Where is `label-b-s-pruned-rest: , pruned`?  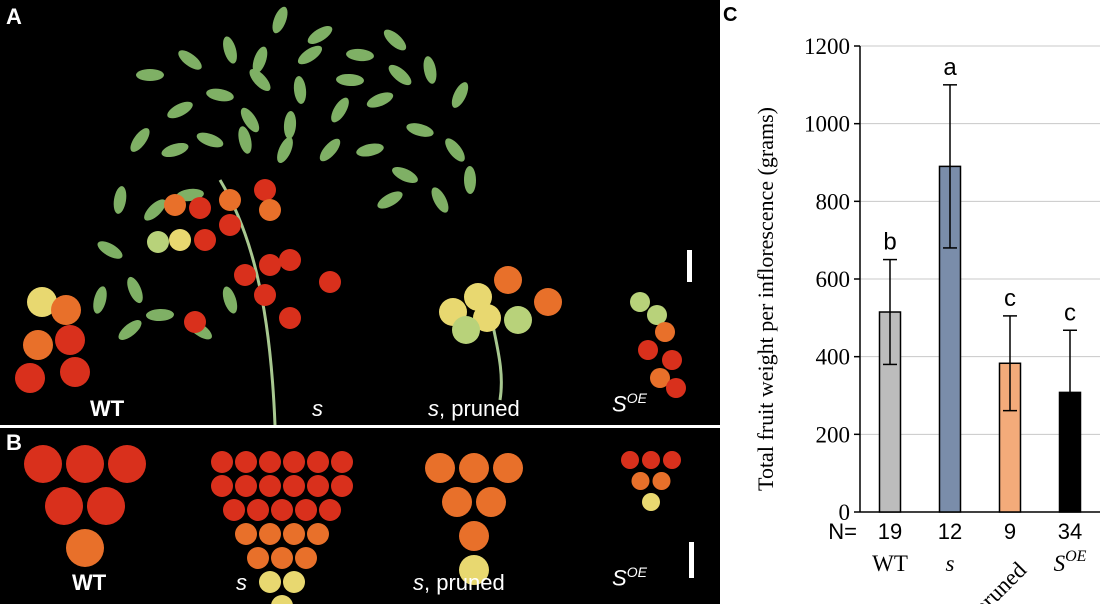 label-b-s-pruned-rest: , pruned is located at coordinates (464, 582).